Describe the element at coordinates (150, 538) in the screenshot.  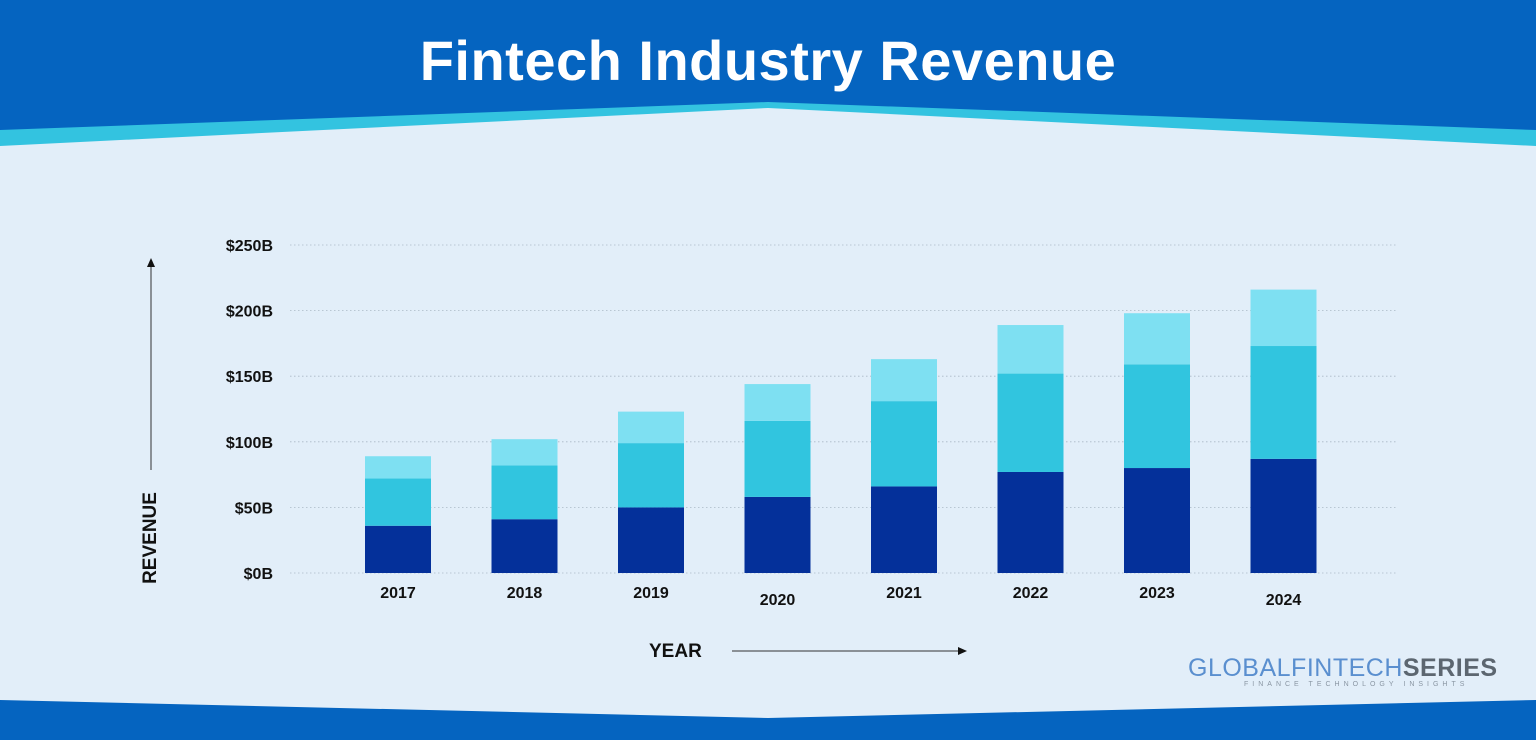
I see `y-axis-title: REVENUE` at that location.